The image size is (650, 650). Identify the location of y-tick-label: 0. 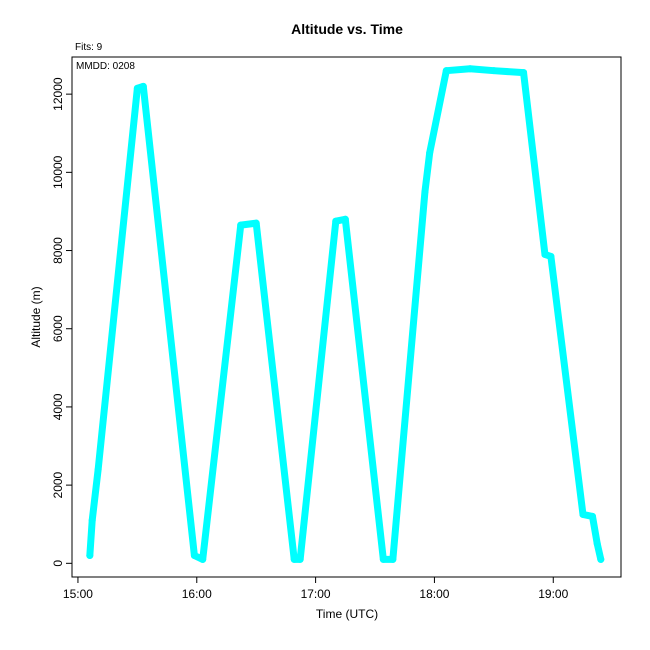
(58, 563).